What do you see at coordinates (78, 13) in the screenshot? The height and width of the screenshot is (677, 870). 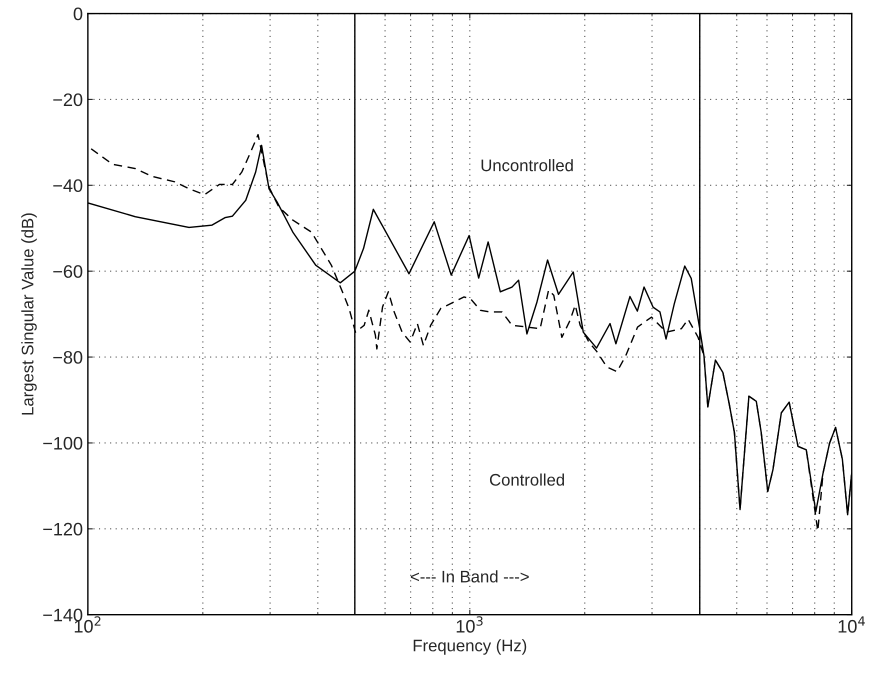 I see `y-tick-label: 0` at bounding box center [78, 13].